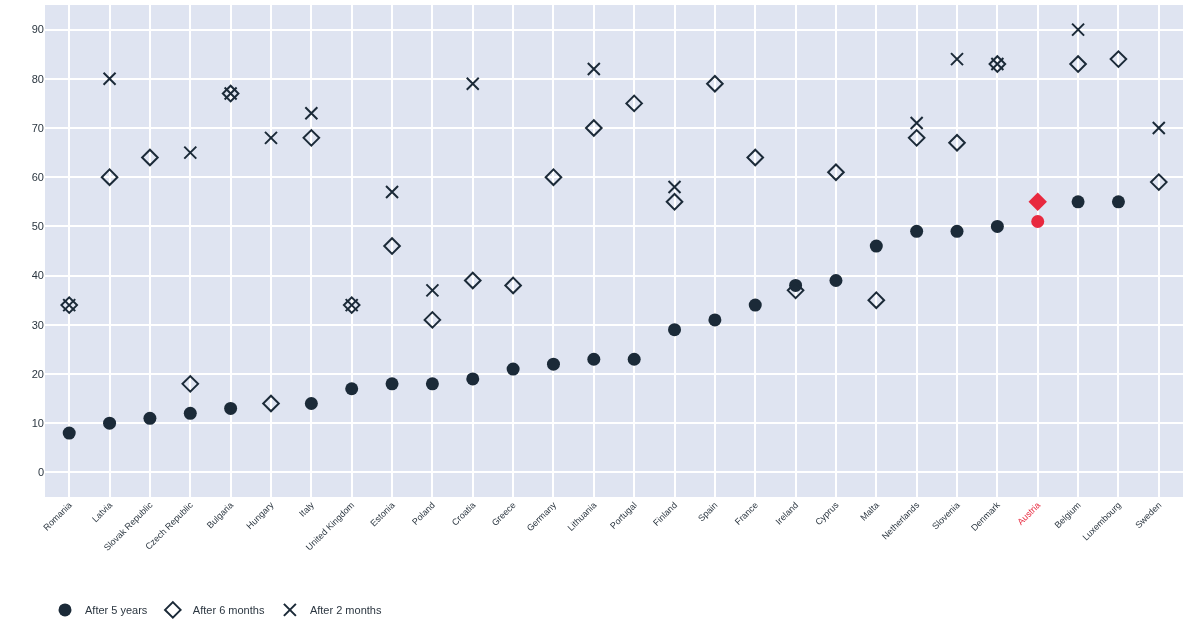 The image size is (1193, 630). Describe the element at coordinates (228, 610) in the screenshot. I see `legend-label: After 6 months` at that location.